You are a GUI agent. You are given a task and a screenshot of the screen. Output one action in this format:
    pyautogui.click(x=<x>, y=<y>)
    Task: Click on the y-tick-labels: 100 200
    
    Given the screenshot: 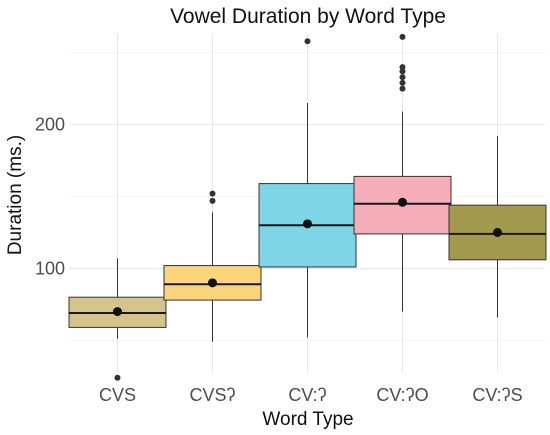 What is the action you would take?
    pyautogui.click(x=50, y=197)
    